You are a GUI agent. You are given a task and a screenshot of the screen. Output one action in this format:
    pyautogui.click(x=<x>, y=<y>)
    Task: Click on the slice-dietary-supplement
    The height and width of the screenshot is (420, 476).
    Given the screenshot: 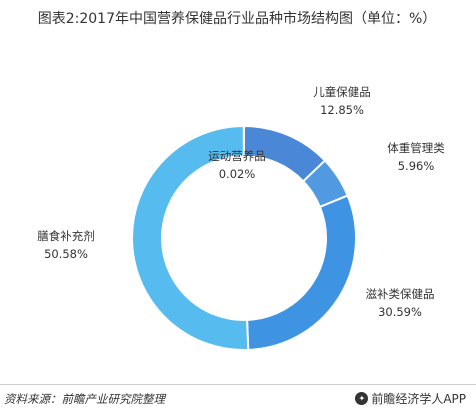 What is the action you would take?
    pyautogui.click(x=190, y=237)
    